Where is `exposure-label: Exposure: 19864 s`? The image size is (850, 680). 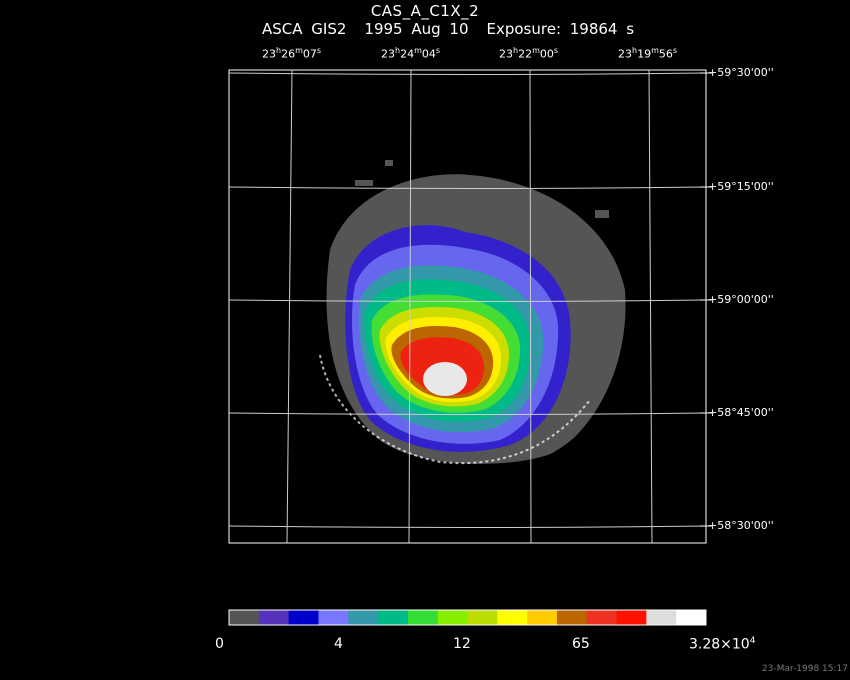 exposure-label: Exposure: 19864 s is located at coordinates (560, 29).